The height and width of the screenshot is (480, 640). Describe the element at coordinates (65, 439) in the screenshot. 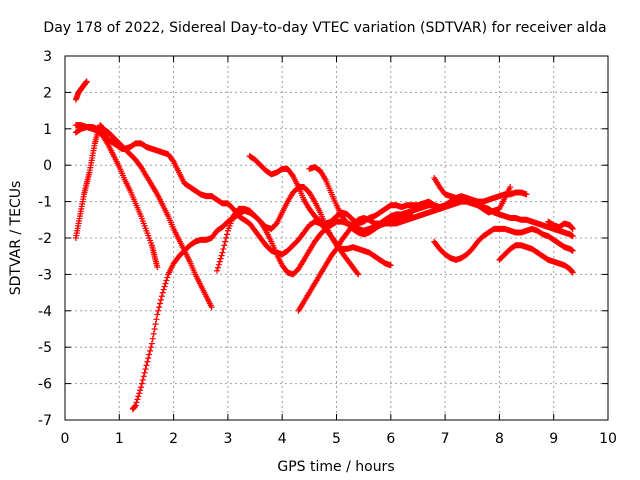

I see `x-tick-label: 0` at that location.